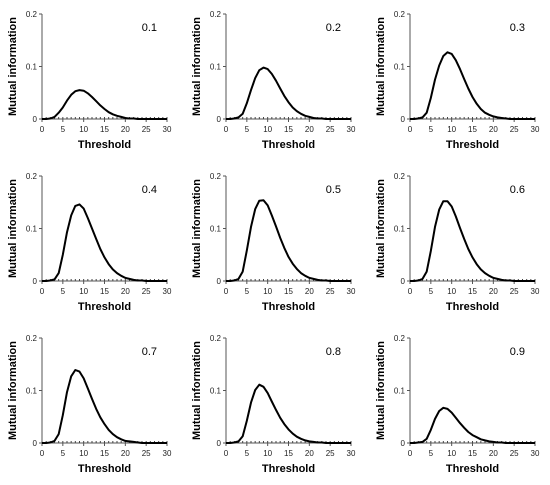 The height and width of the screenshot is (485, 550). I want to click on panel-label: 0.1, so click(149, 28).